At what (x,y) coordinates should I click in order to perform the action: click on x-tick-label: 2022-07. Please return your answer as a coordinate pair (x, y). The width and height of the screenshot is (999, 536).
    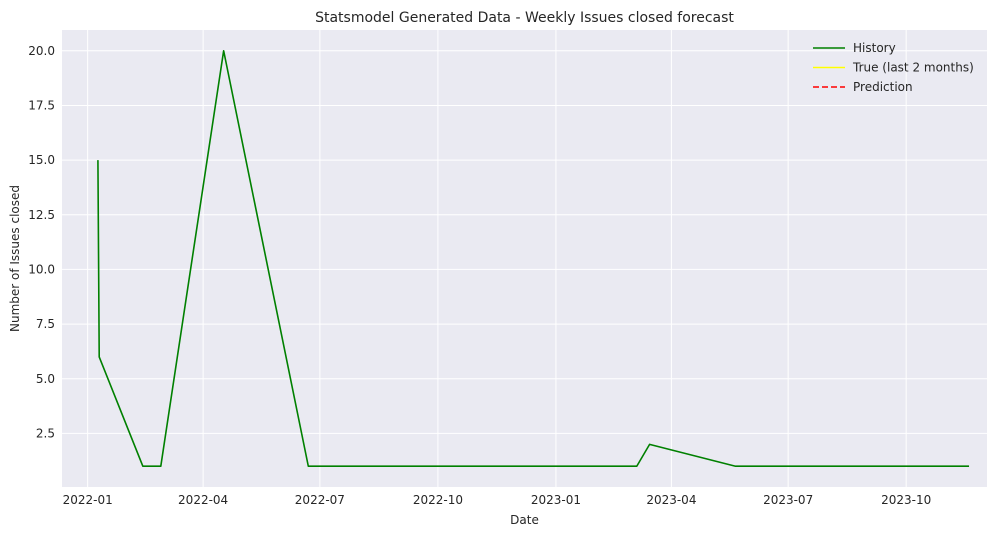
    Looking at the image, I should click on (320, 500).